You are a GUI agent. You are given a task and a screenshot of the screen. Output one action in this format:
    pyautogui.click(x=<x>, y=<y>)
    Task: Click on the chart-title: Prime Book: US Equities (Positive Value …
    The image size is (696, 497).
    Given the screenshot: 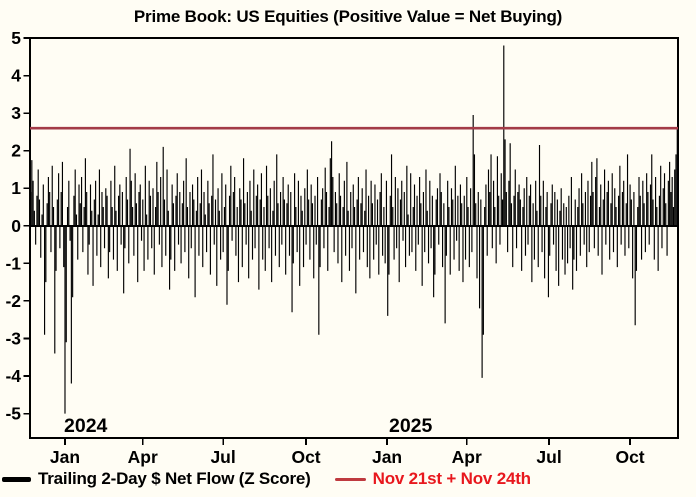 What is the action you would take?
    pyautogui.click(x=348, y=16)
    